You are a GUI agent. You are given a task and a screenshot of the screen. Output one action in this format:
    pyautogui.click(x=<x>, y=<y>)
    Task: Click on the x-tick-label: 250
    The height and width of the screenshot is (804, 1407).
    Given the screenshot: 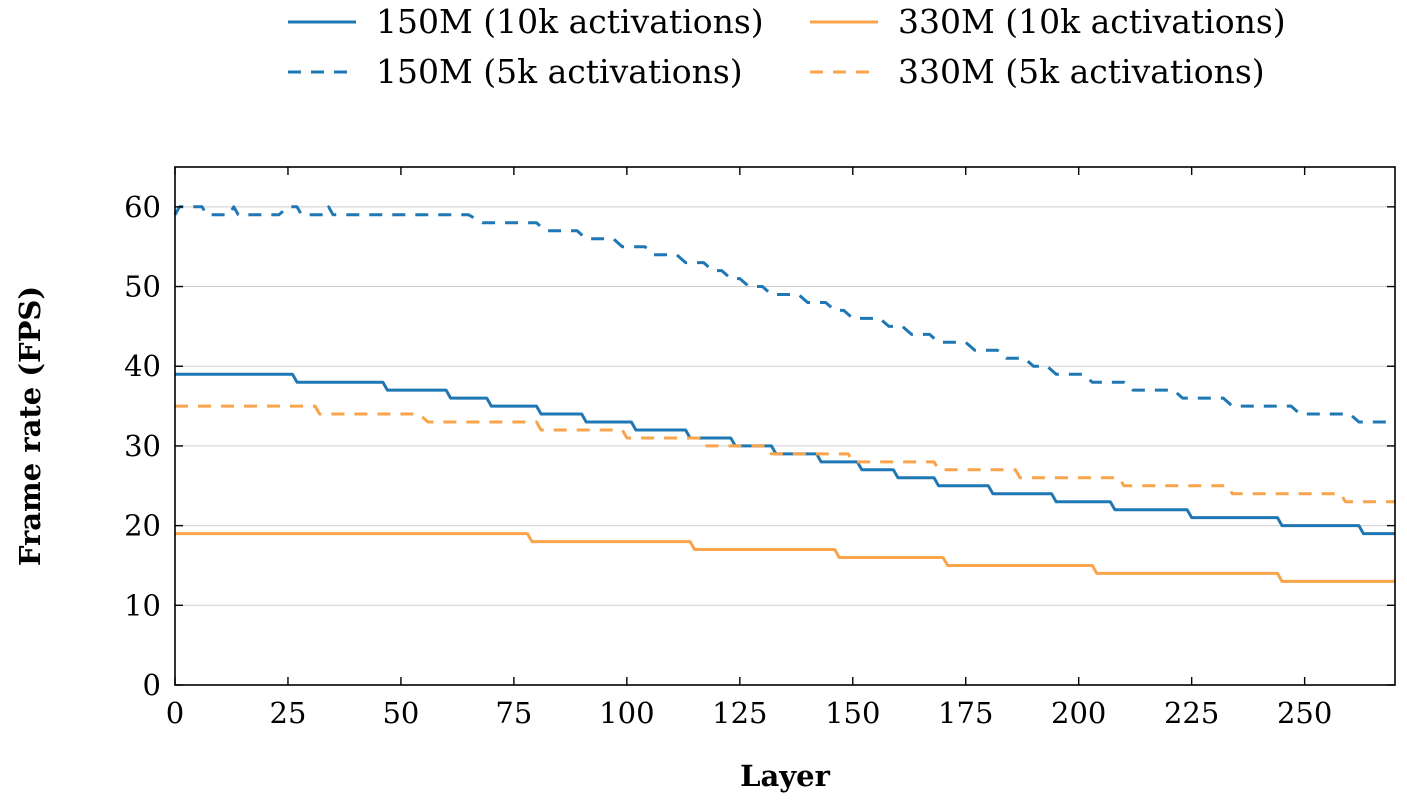 What is the action you would take?
    pyautogui.click(x=1304, y=713)
    